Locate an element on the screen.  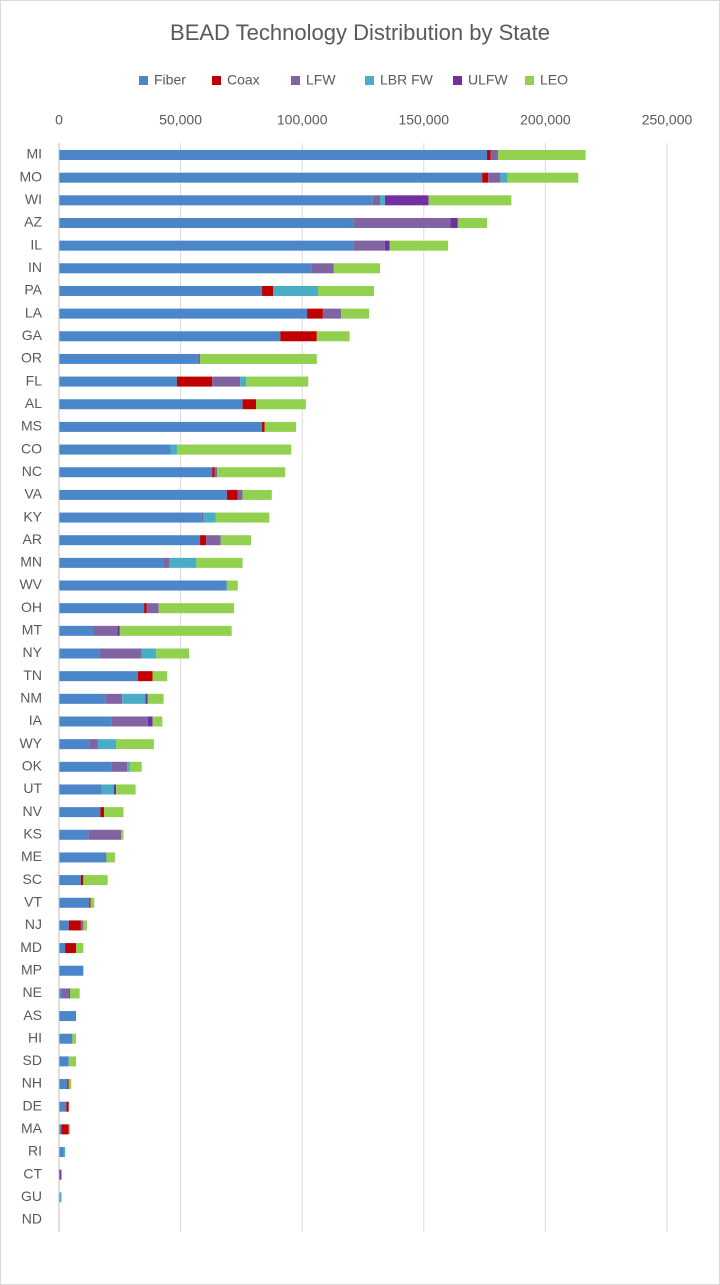
y-tick-label: MT is located at coordinates (32, 630).